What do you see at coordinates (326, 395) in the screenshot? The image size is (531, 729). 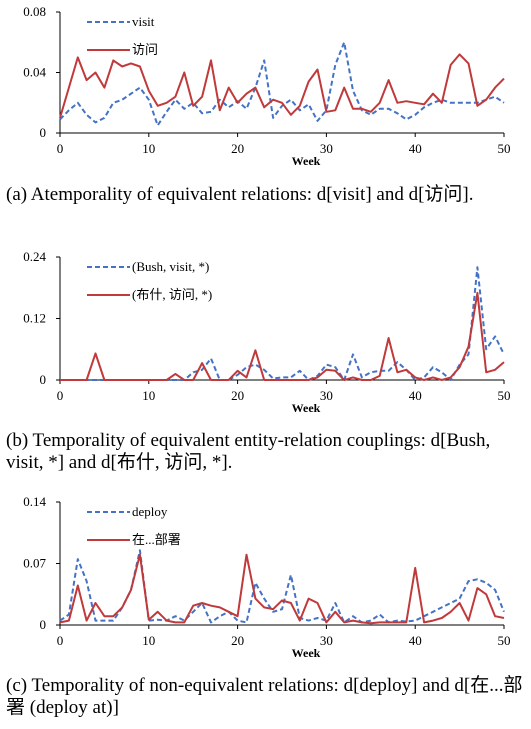 I see `chart2-x-tick-label: 30` at bounding box center [326, 395].